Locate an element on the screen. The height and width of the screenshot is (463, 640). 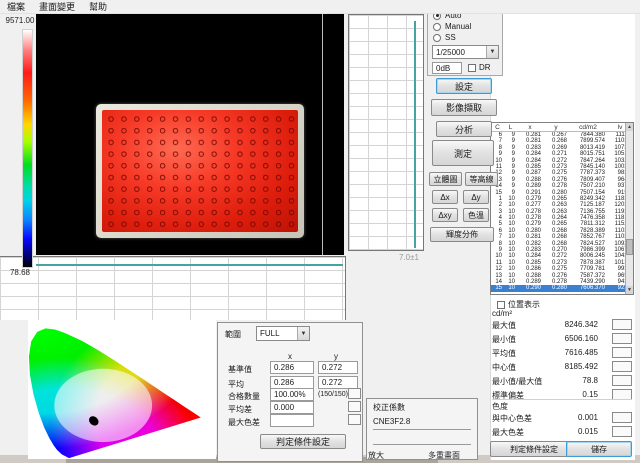
gain-field: 0dB is located at coordinates (447, 68).